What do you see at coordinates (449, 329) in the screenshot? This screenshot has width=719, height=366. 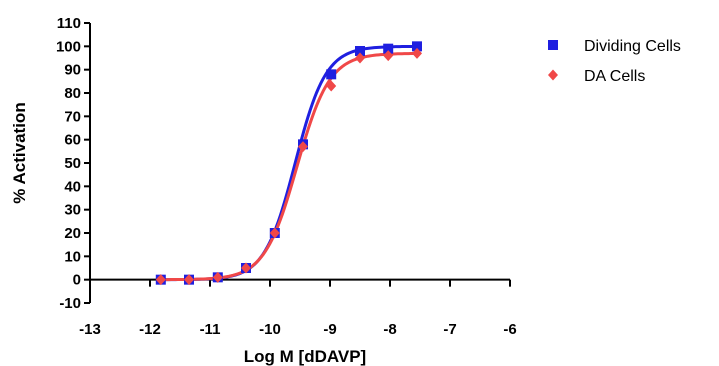 I see `x-tick-label: -7` at bounding box center [449, 329].